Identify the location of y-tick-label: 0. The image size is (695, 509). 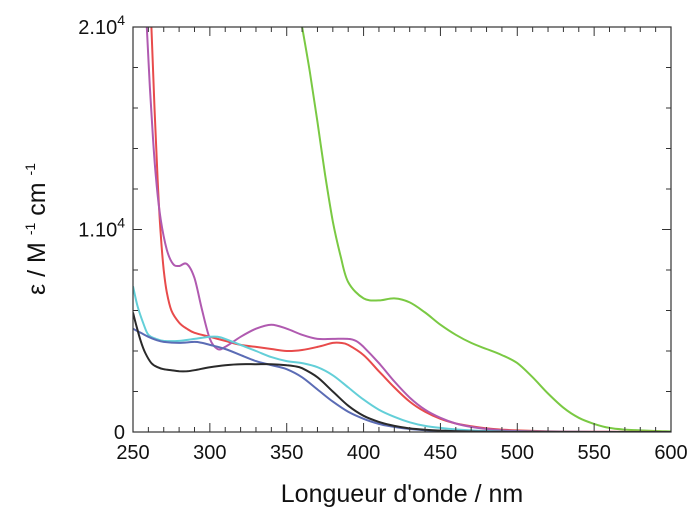
(119, 433).